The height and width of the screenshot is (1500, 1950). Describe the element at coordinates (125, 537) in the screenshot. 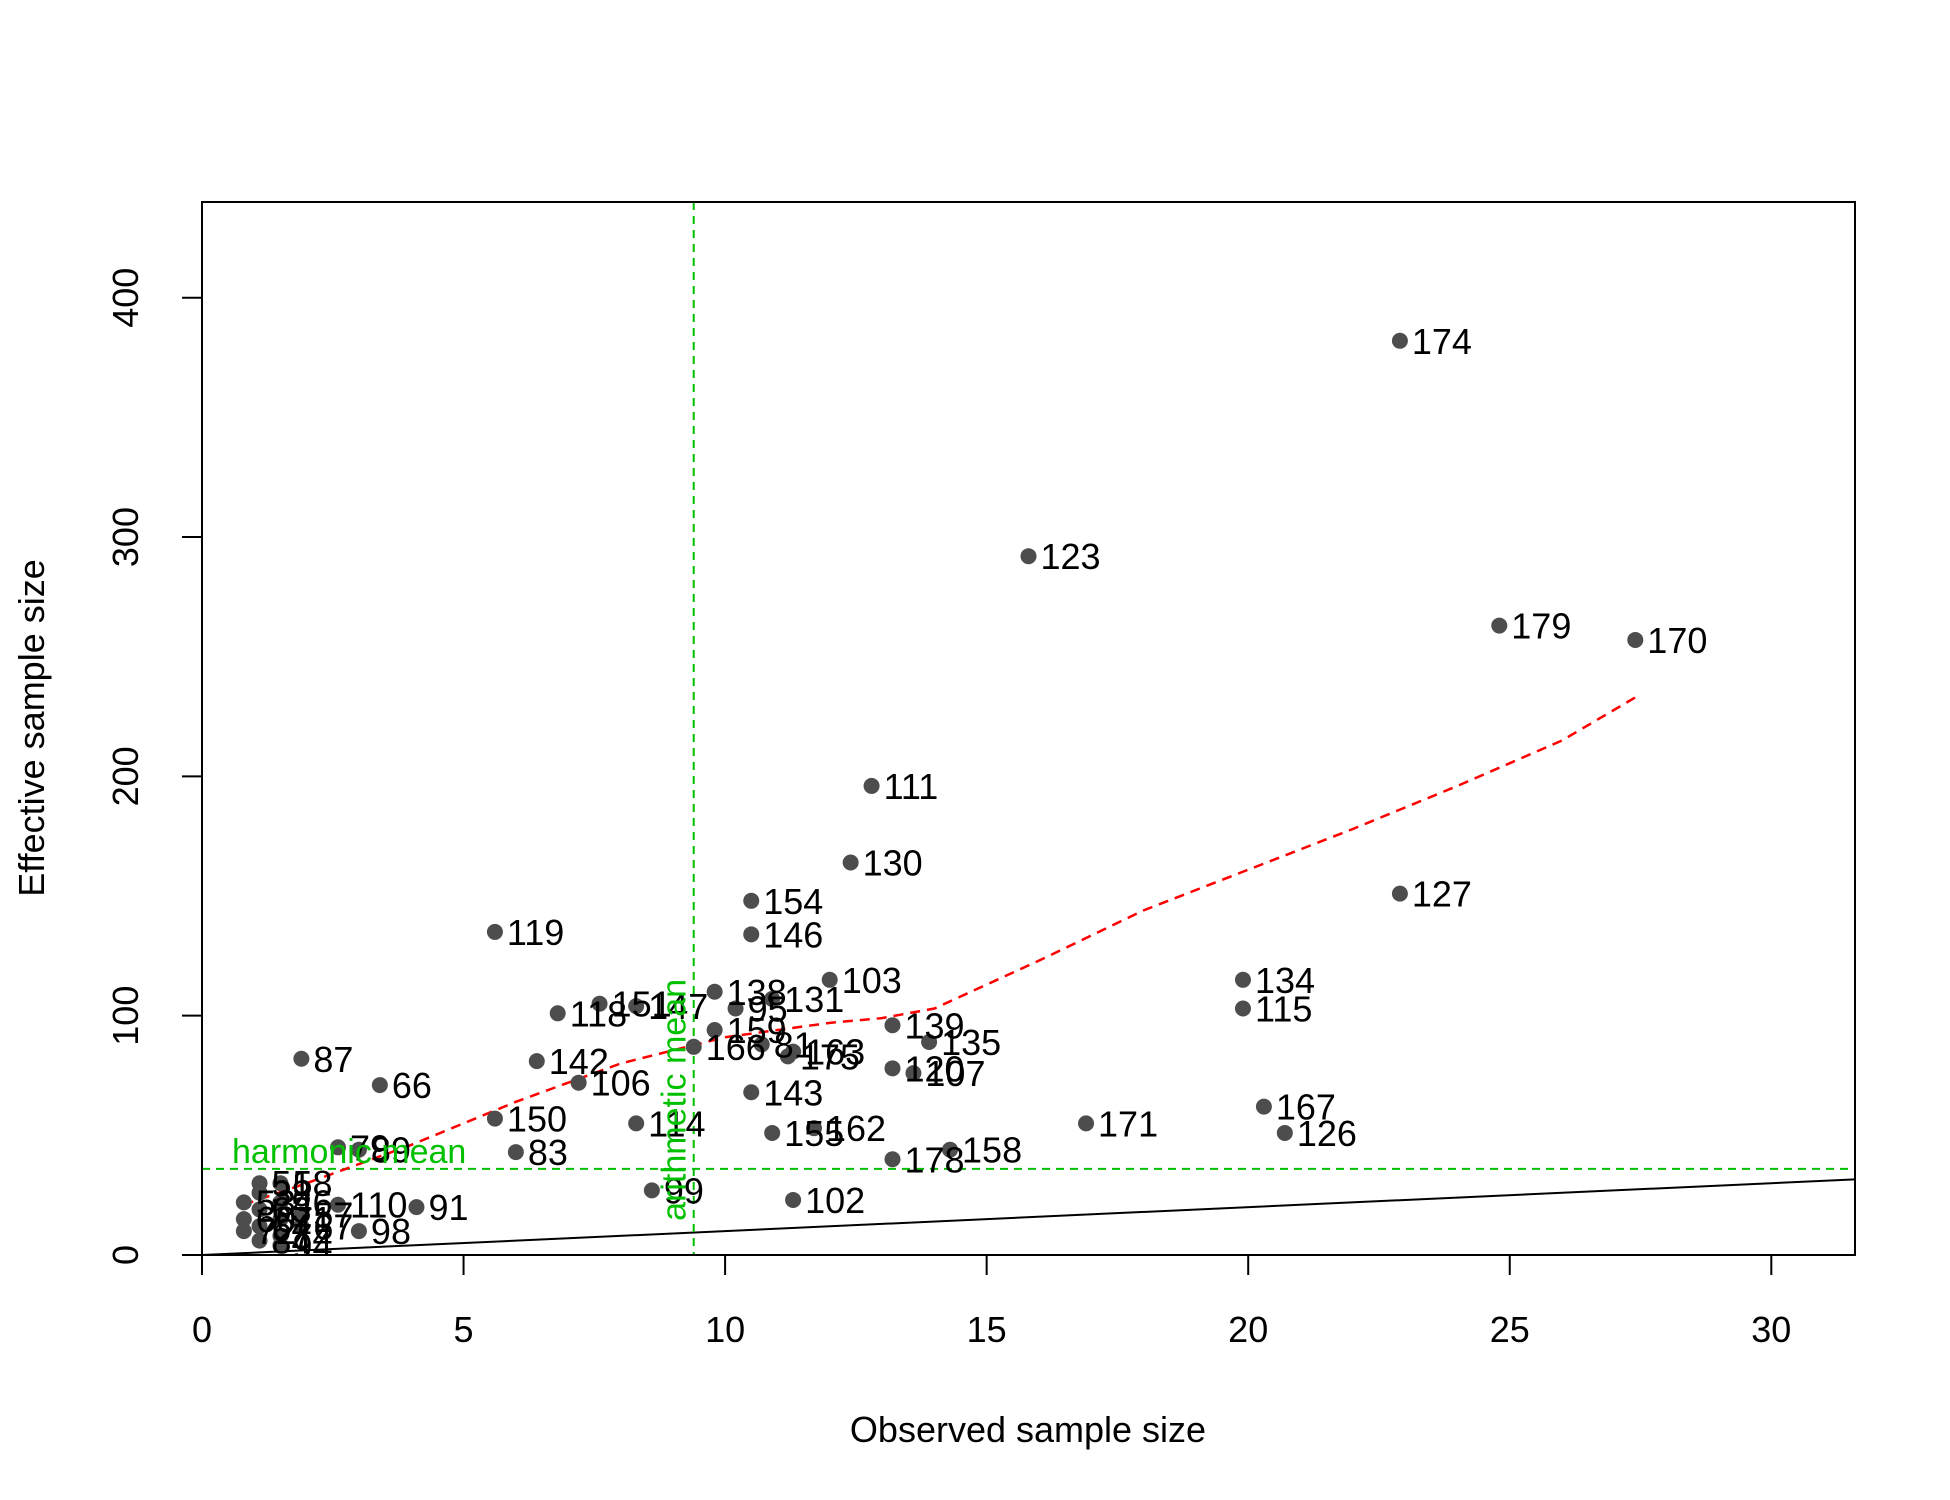

I see `y-tick-label: 300` at that location.